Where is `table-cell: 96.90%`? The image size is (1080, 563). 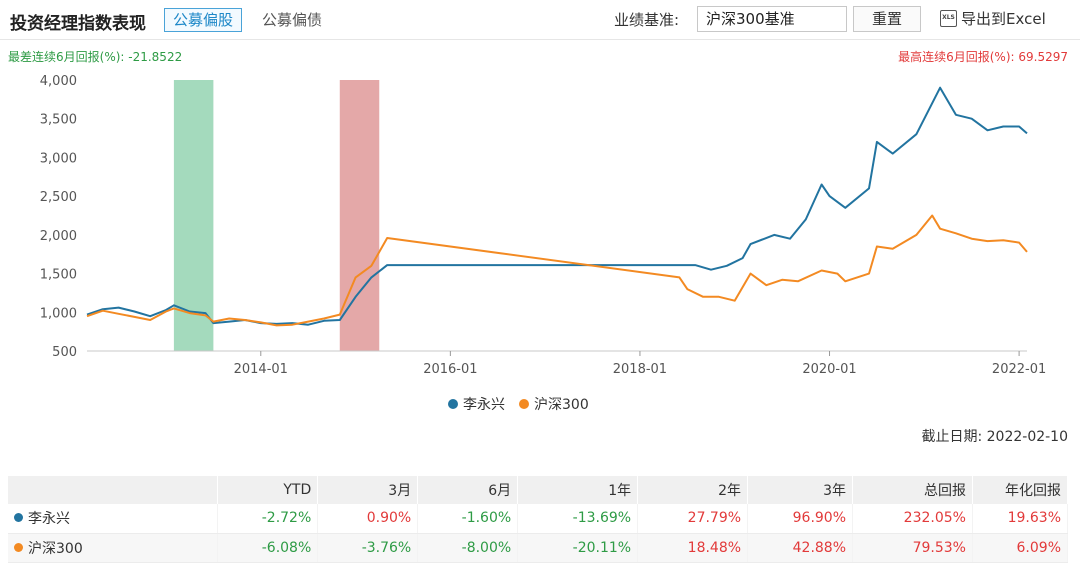 table-cell: 96.90% is located at coordinates (800, 519).